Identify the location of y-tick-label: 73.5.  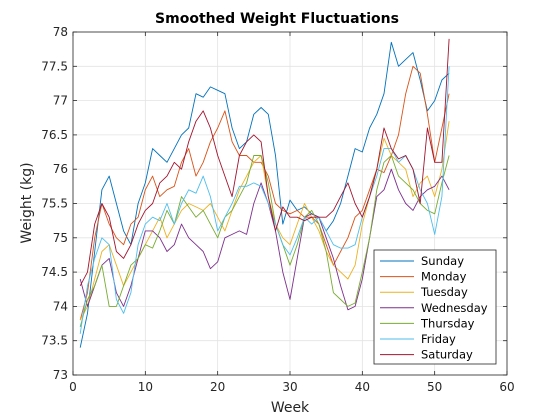
(54, 341).